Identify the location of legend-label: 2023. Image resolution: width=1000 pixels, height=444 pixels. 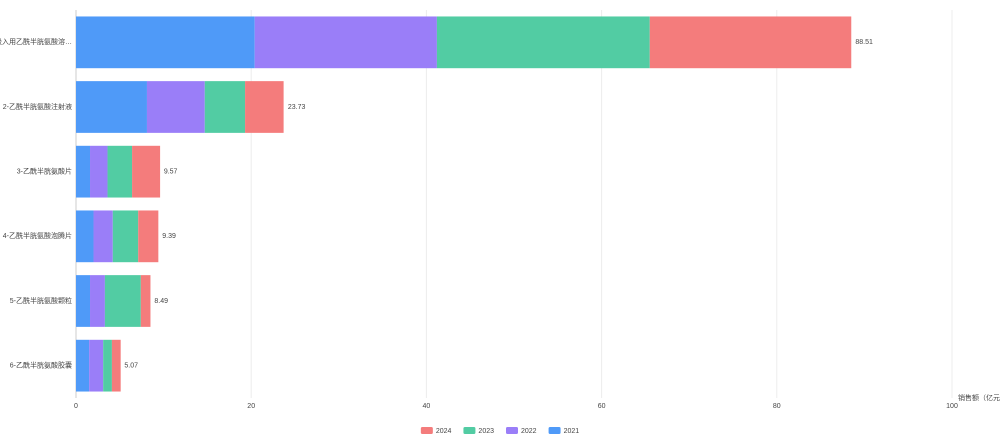
(486, 431).